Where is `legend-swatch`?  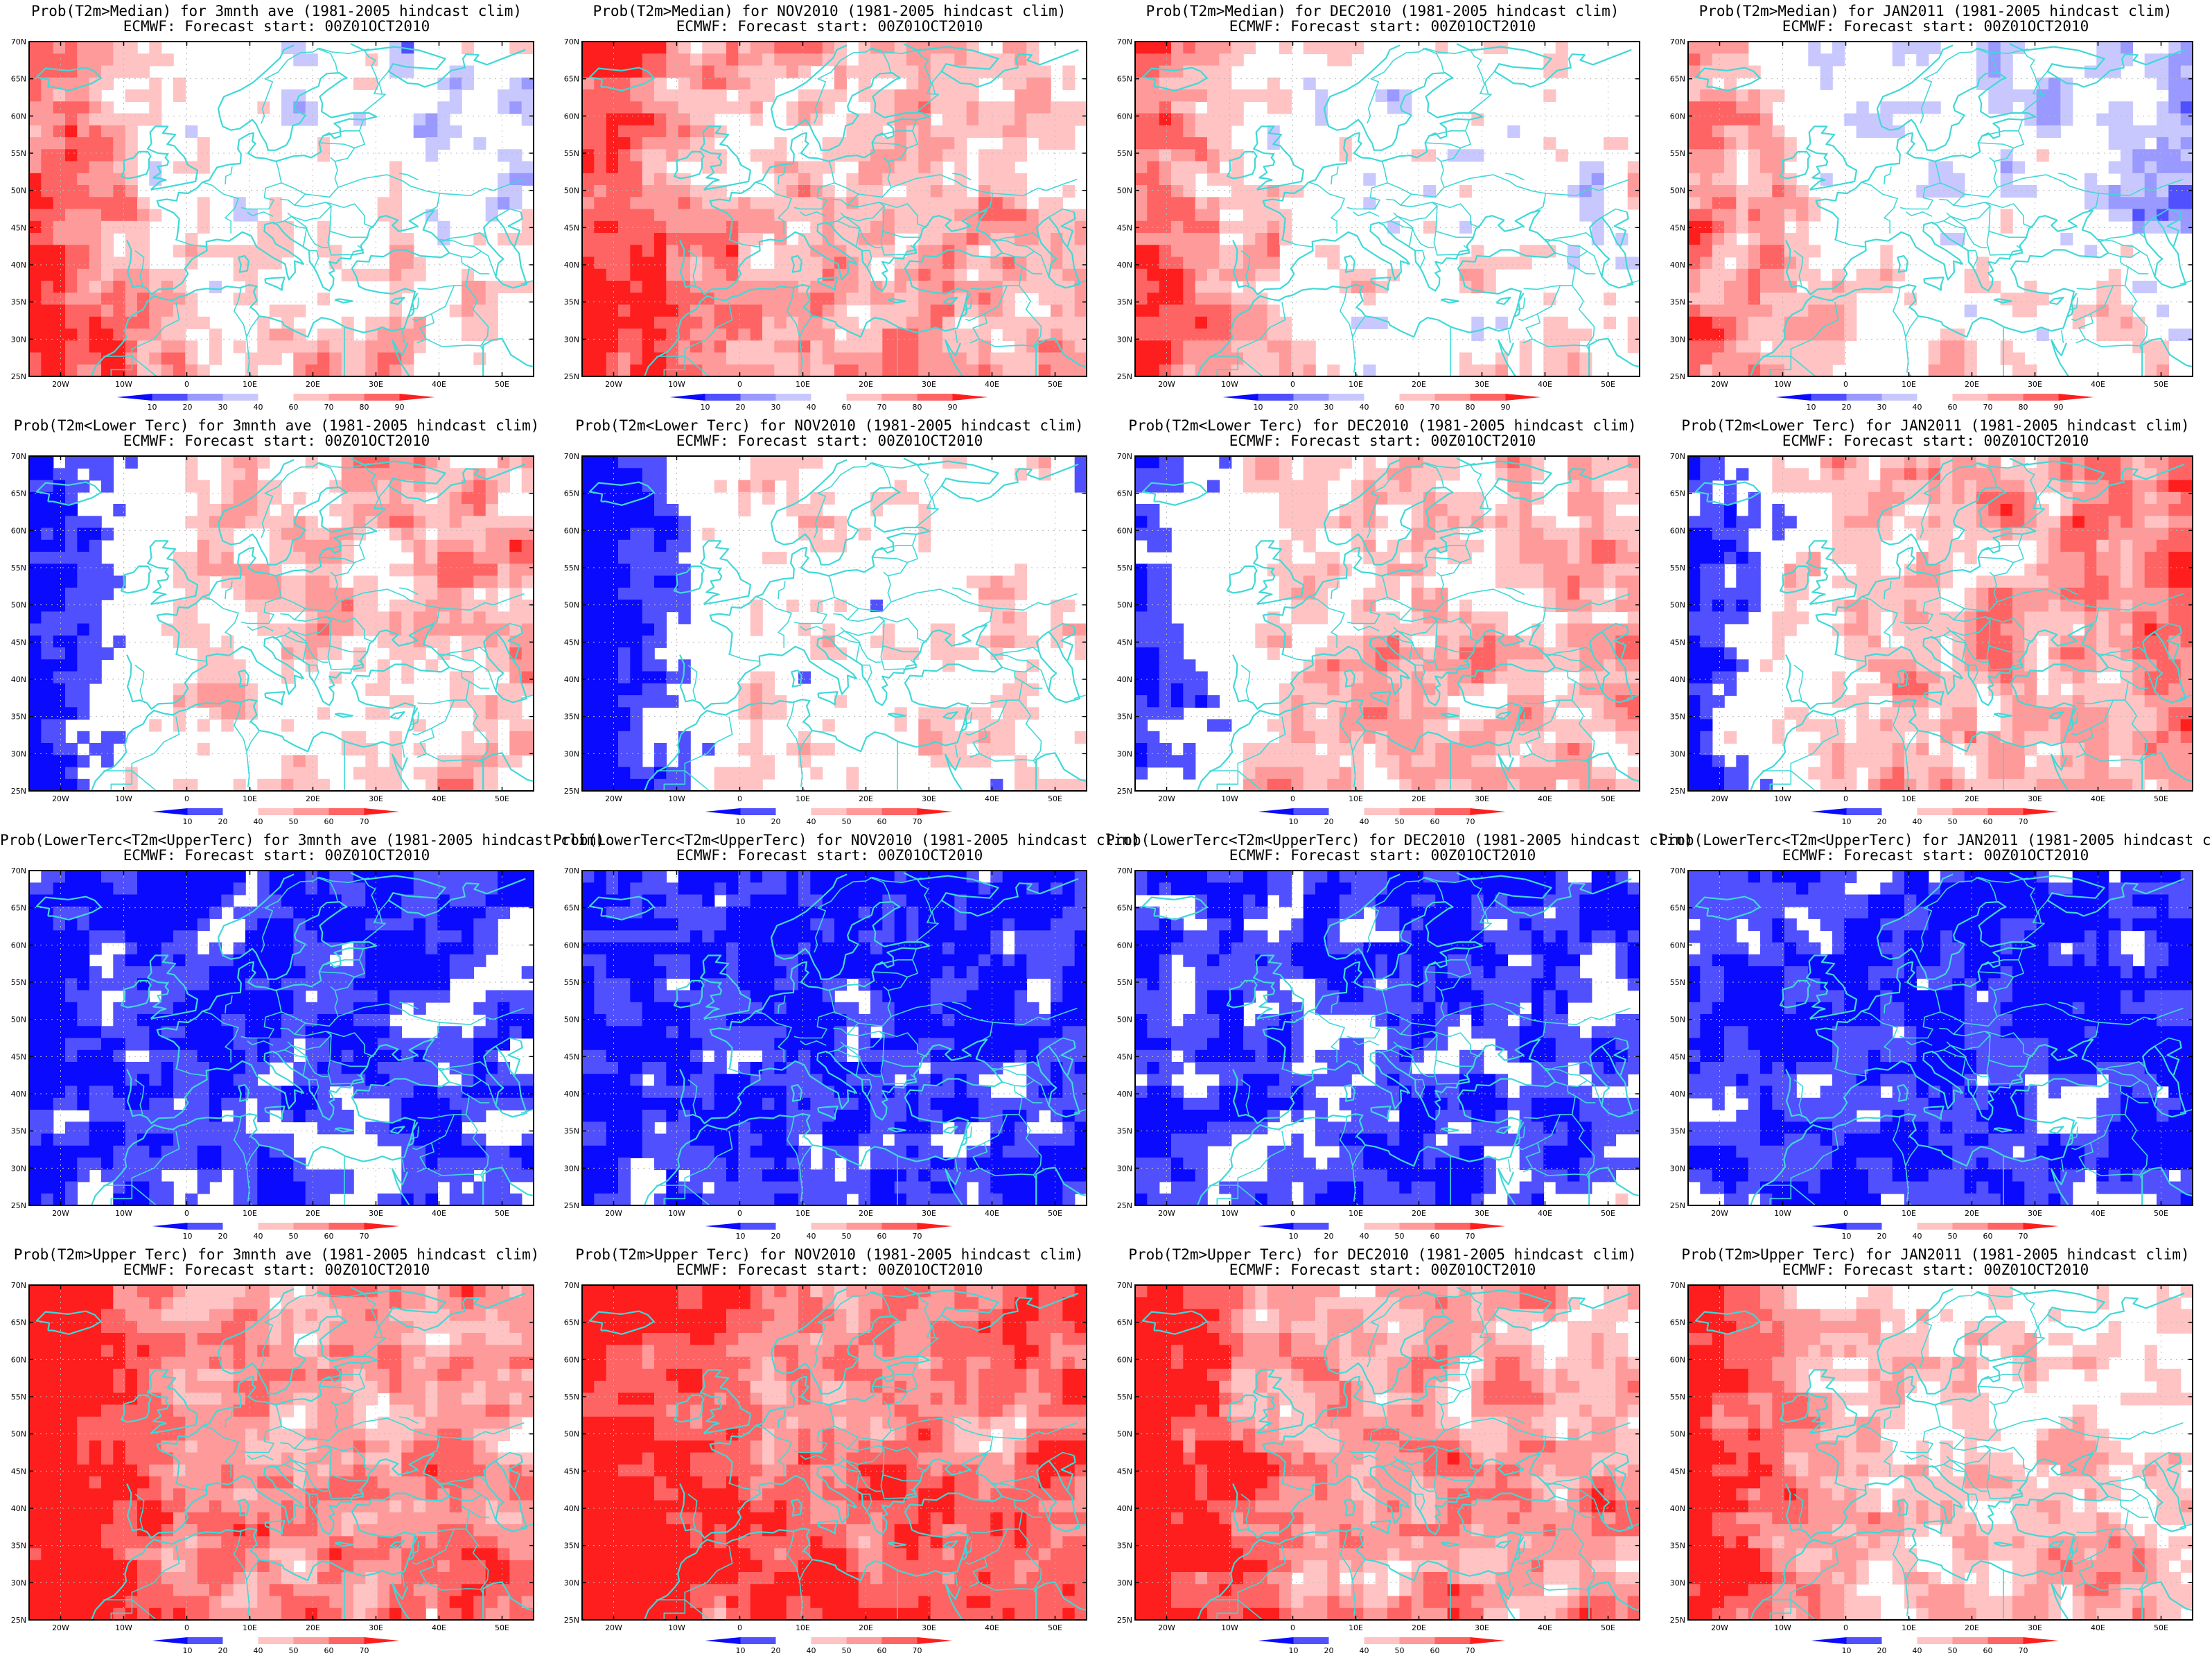
legend-swatch is located at coordinates (723, 397).